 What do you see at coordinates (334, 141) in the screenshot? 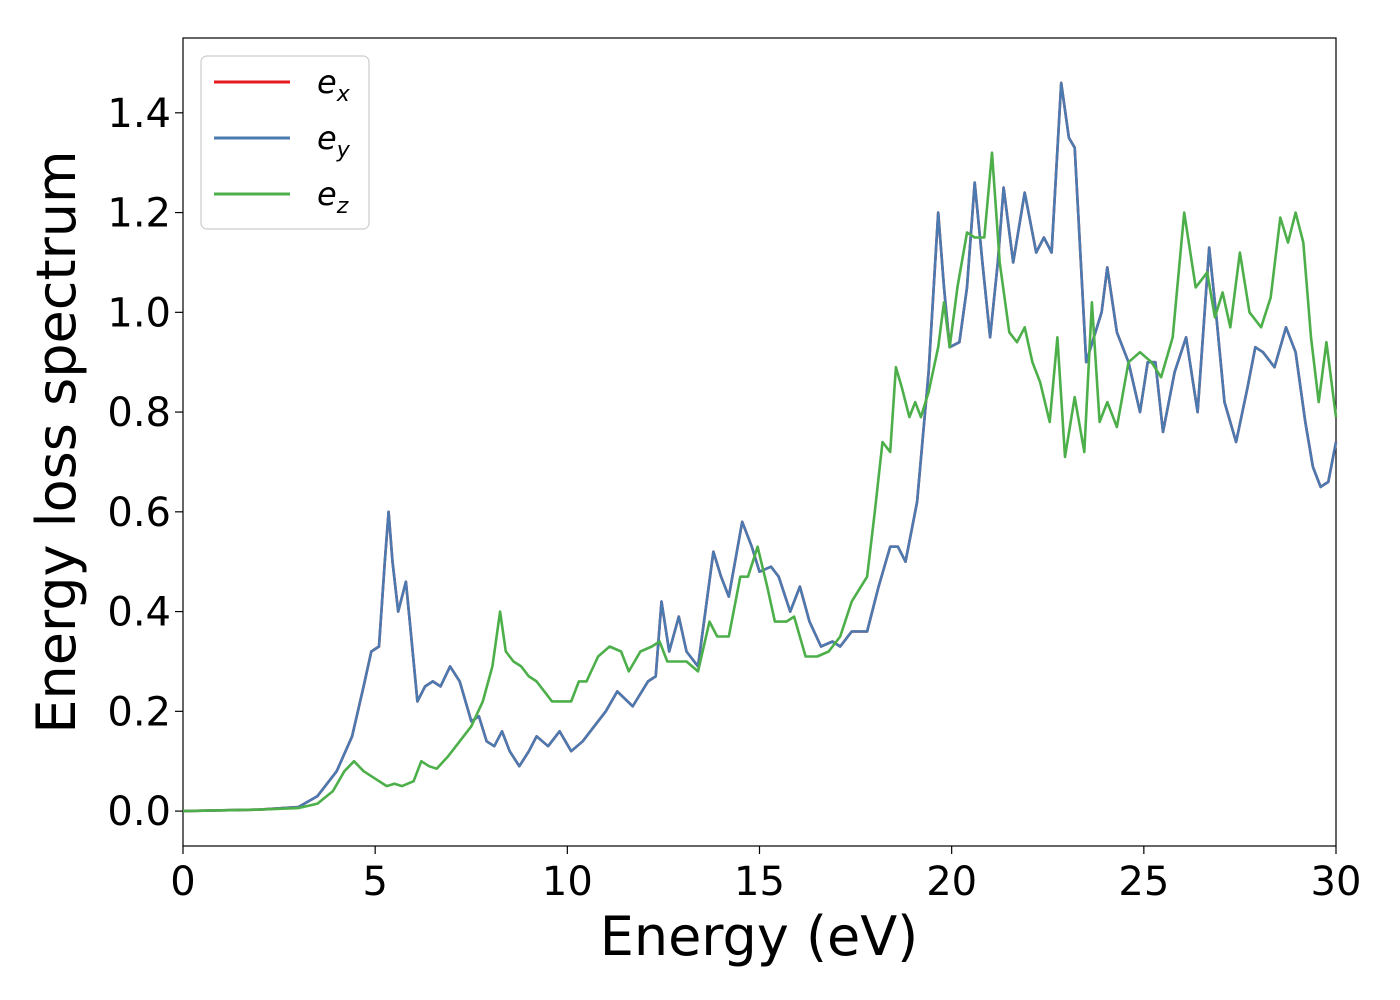
I see `legend-label-y: ey` at bounding box center [334, 141].